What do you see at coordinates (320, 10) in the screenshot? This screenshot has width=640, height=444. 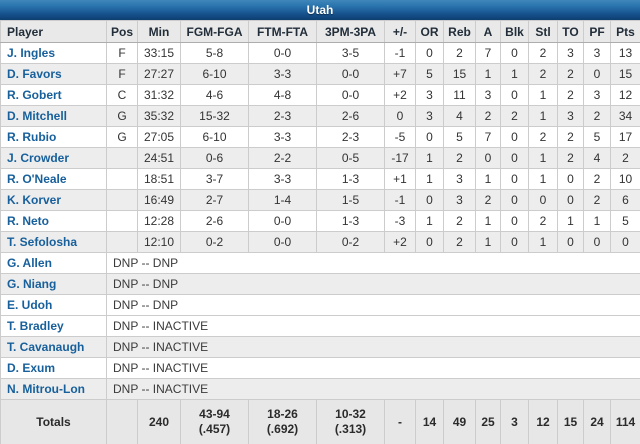 I see `team-title-bar: Utah` at bounding box center [320, 10].